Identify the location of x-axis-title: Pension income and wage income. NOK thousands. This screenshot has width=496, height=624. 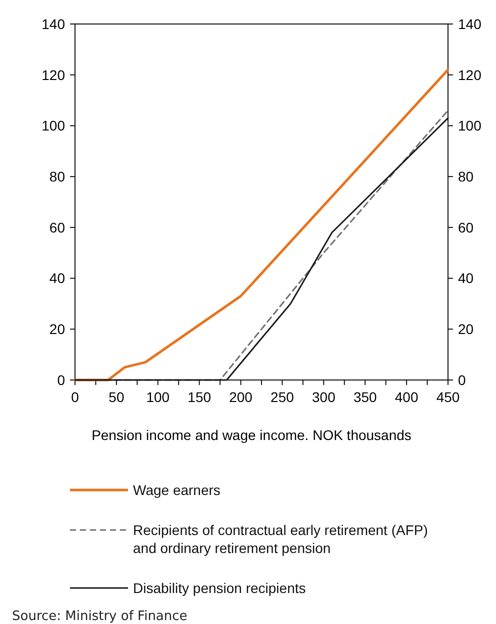
(252, 435).